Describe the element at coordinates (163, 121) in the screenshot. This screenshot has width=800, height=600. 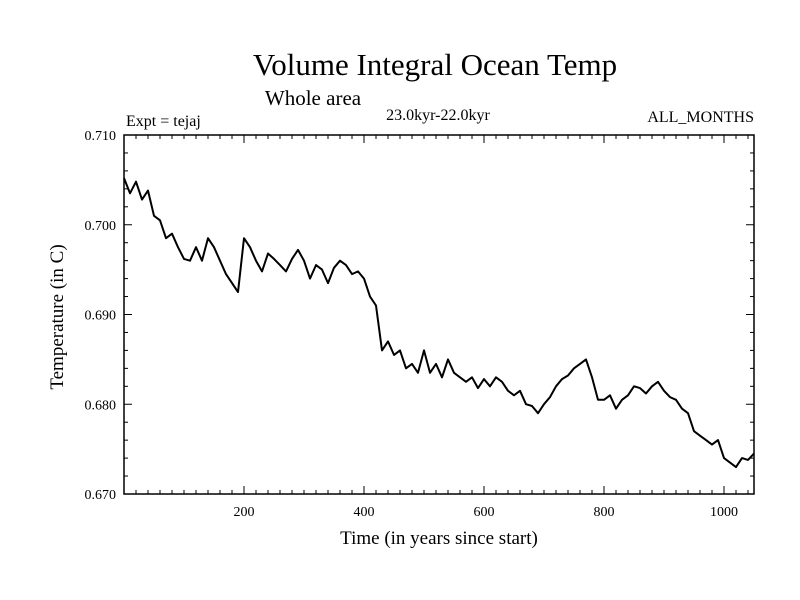
I see `experiment-label: Expt = tejaj` at that location.